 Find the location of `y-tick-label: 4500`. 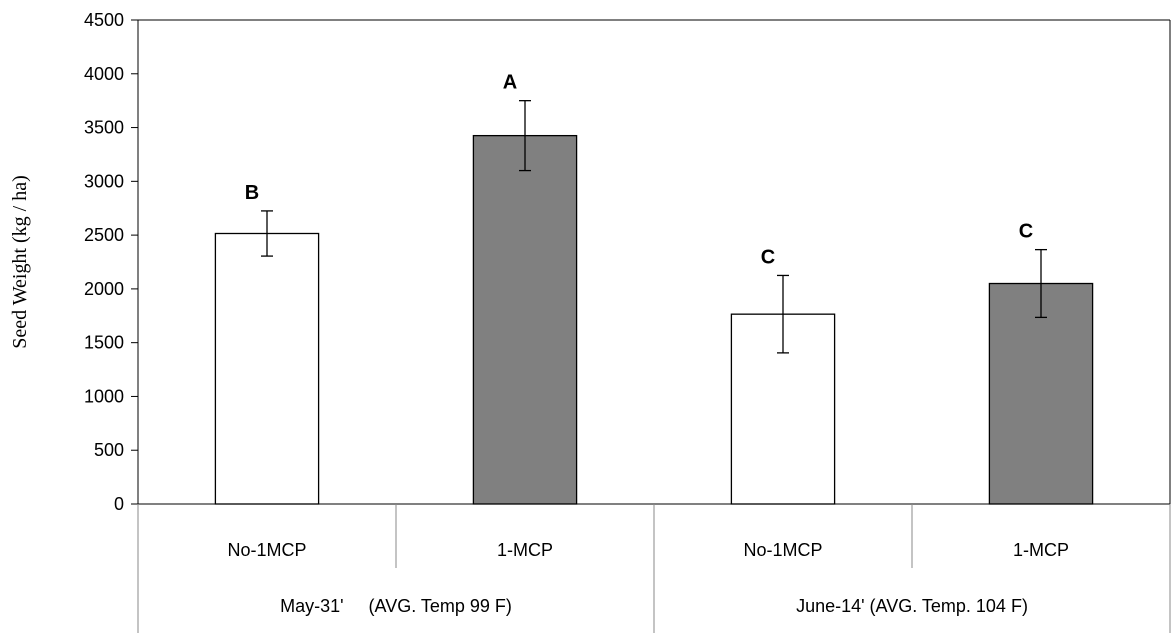

y-tick-label: 4500 is located at coordinates (104, 20).